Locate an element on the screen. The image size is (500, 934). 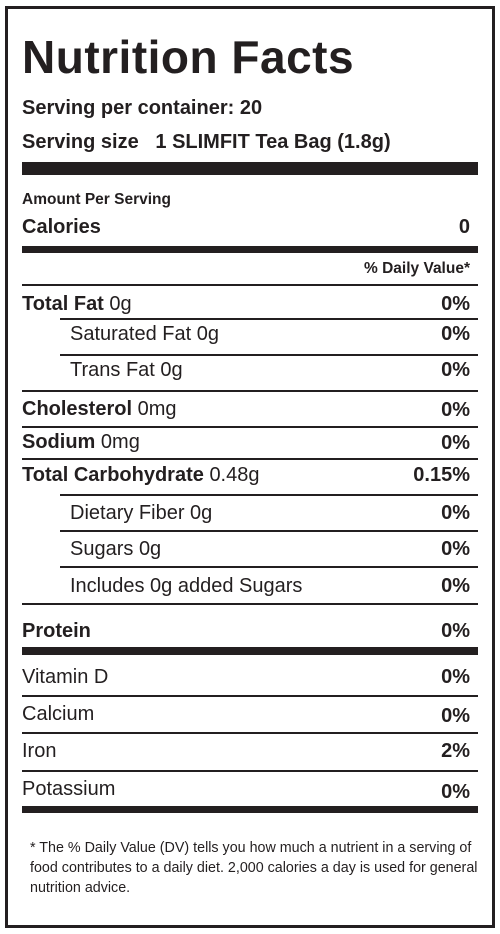
nutrient-row: Includes 0g added Sugars is located at coordinates (186, 586).